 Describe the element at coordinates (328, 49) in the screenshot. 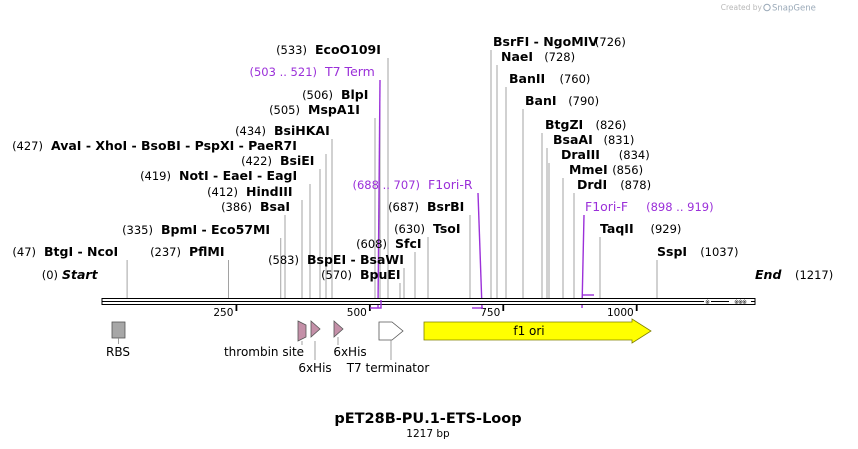

I see `site-ecoo109i: (533) EcoO109I` at that location.